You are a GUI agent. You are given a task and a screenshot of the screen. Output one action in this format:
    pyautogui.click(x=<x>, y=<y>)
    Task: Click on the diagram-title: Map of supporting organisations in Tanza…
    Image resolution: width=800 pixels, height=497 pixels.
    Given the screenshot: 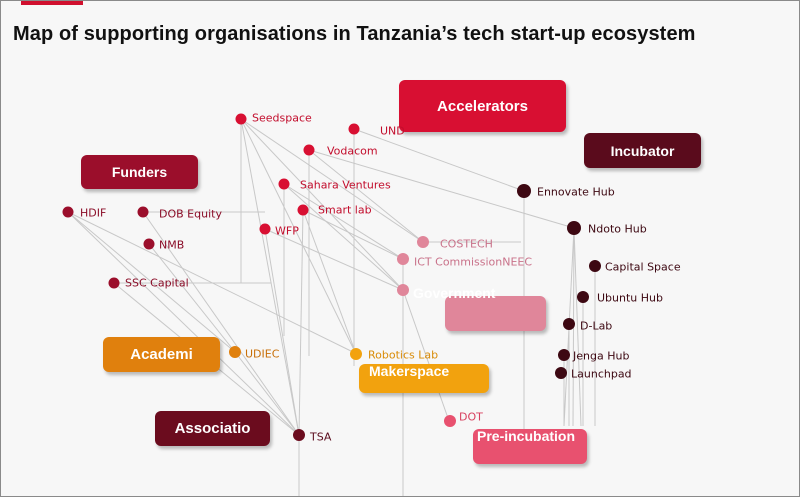 What is the action you would take?
    pyautogui.click(x=354, y=34)
    